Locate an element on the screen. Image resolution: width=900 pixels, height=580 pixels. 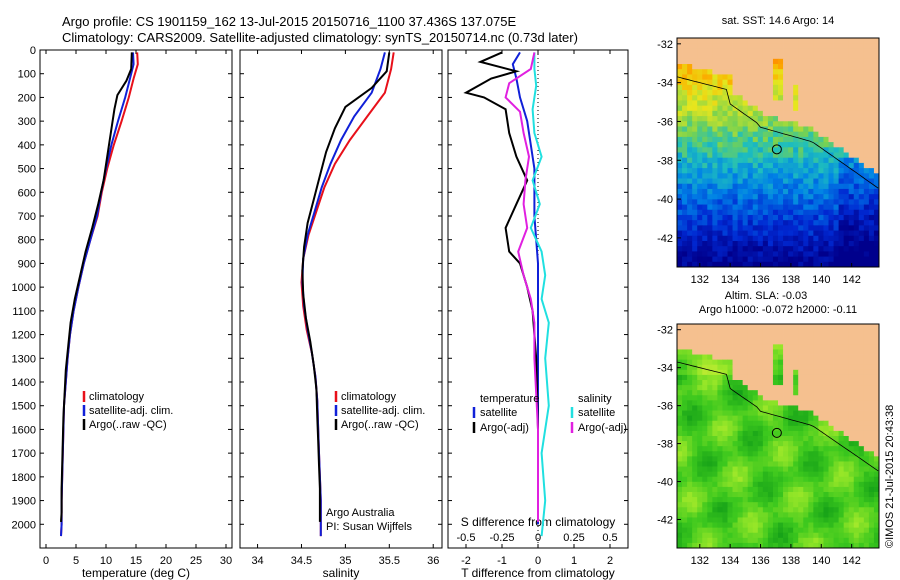
difference-xtick-label: -2 is located at coordinates (466, 561).